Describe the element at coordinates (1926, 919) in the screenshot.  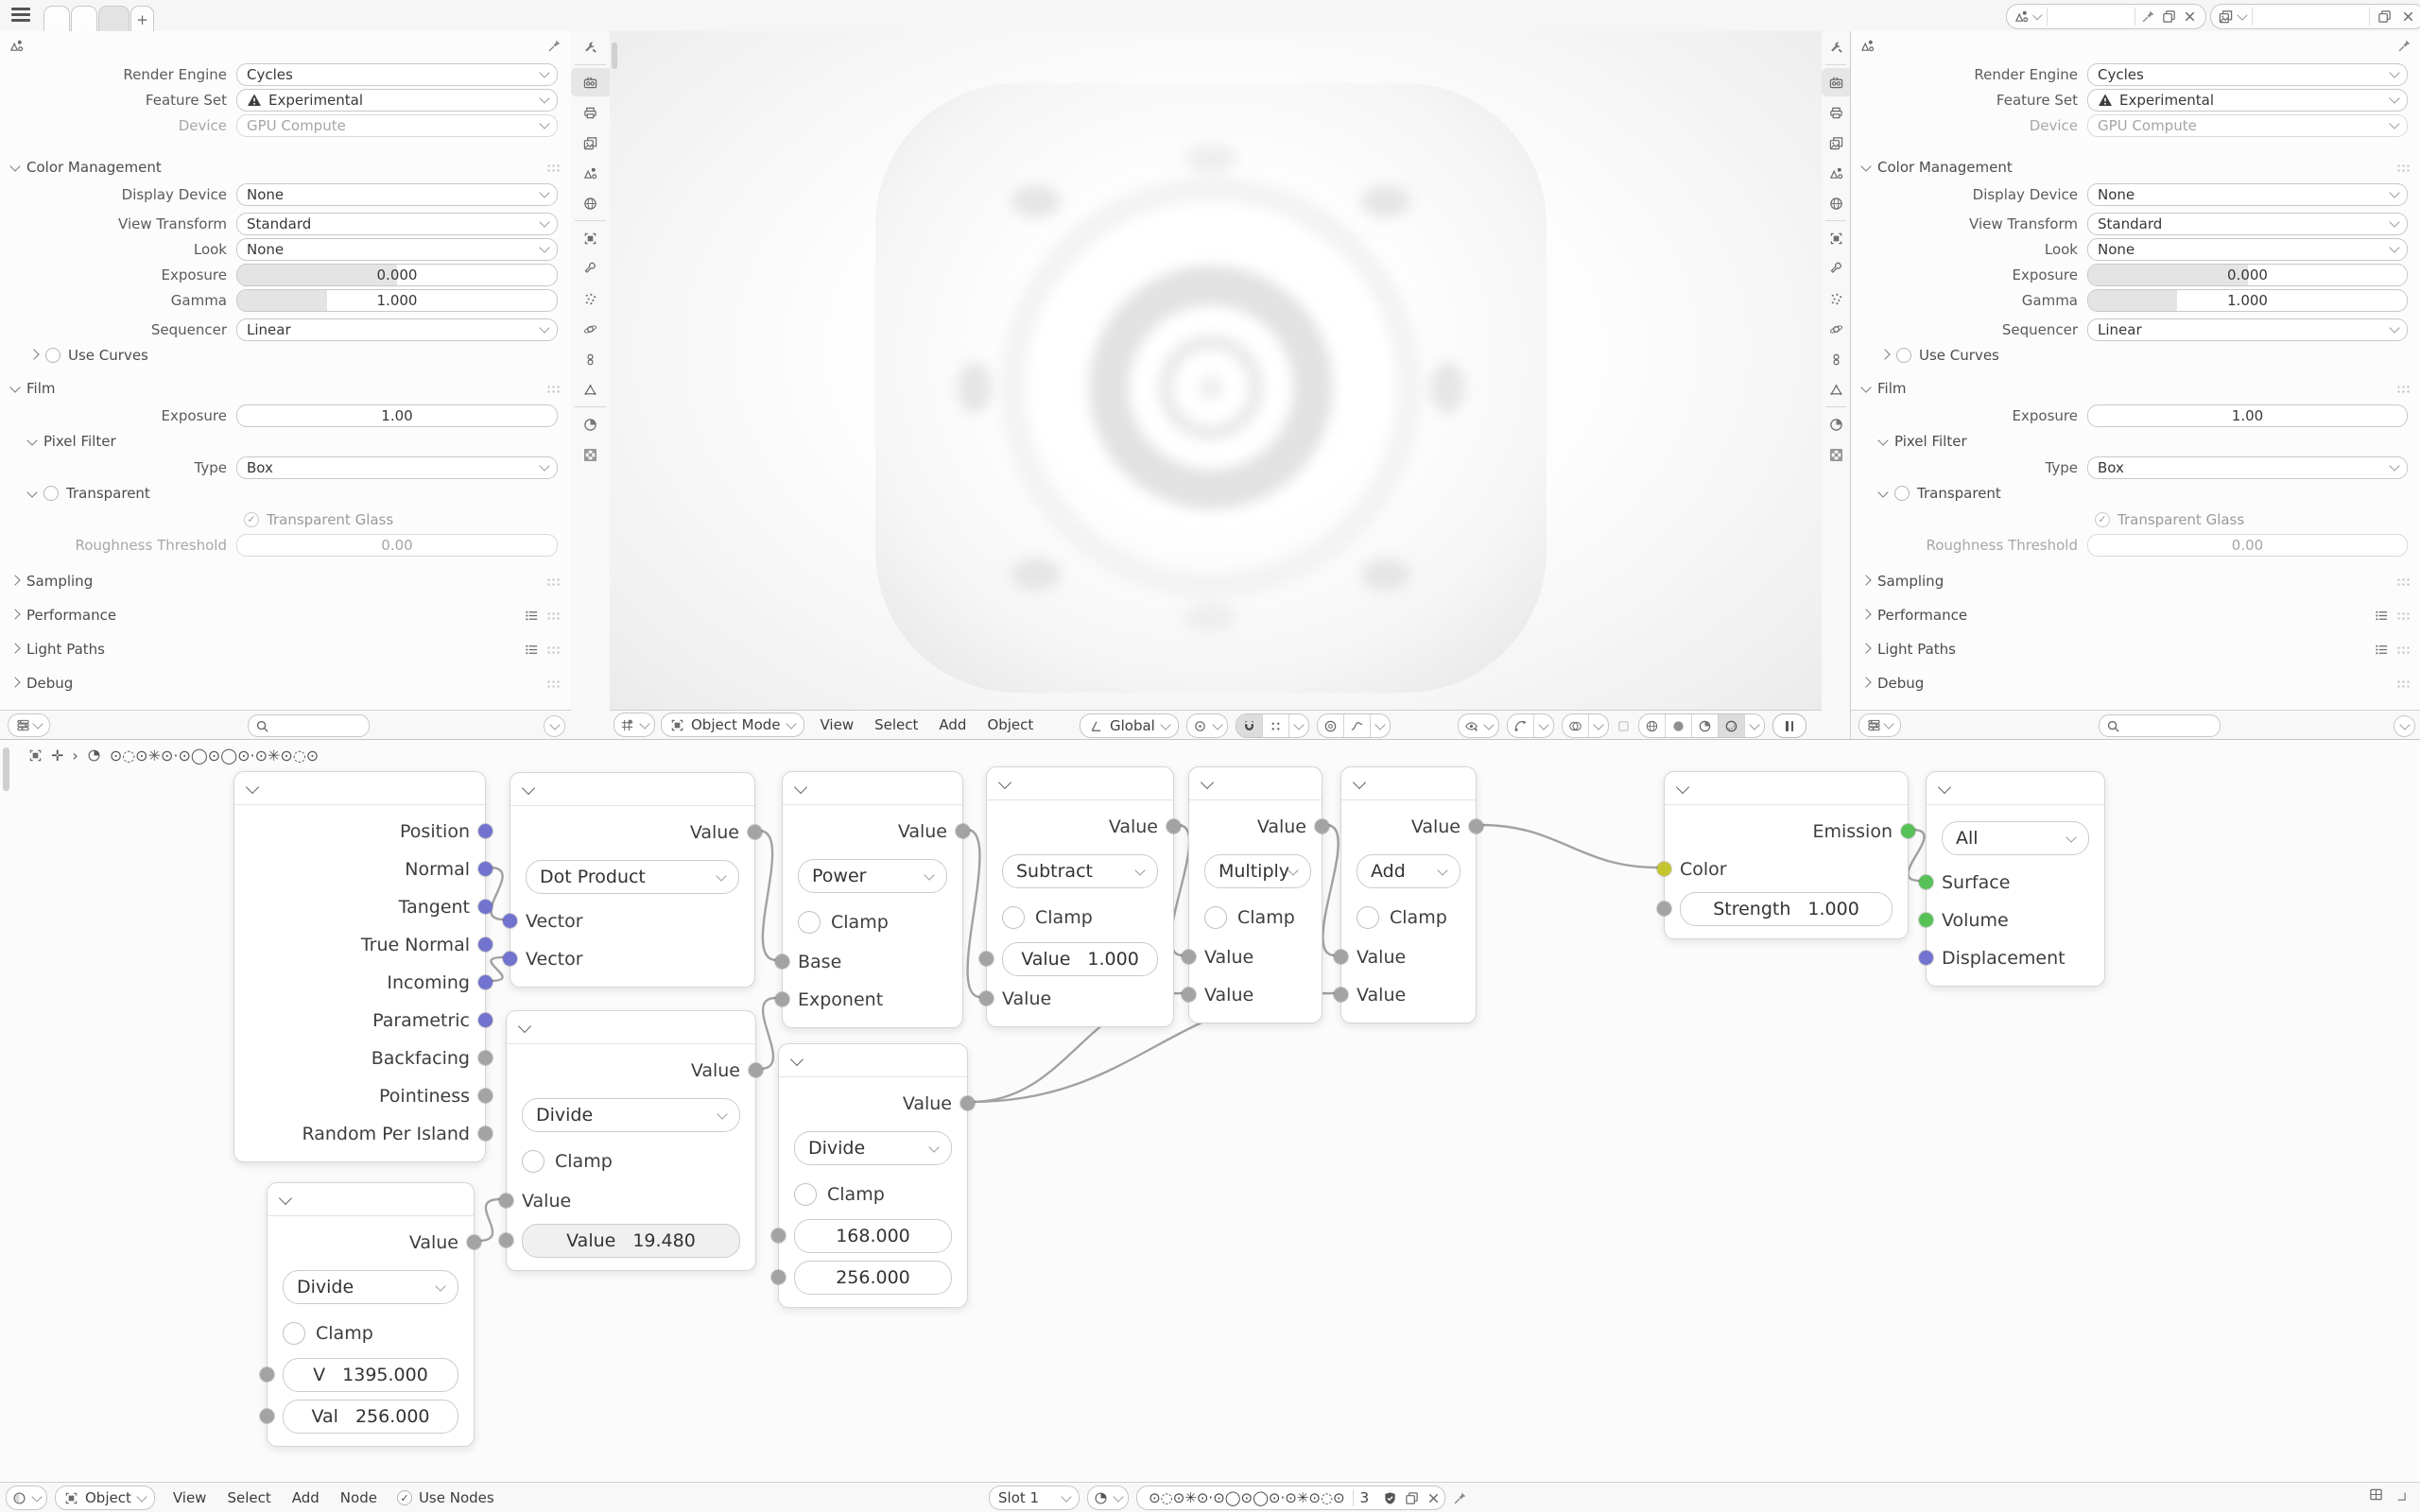
I see `socket-input-volume` at that location.